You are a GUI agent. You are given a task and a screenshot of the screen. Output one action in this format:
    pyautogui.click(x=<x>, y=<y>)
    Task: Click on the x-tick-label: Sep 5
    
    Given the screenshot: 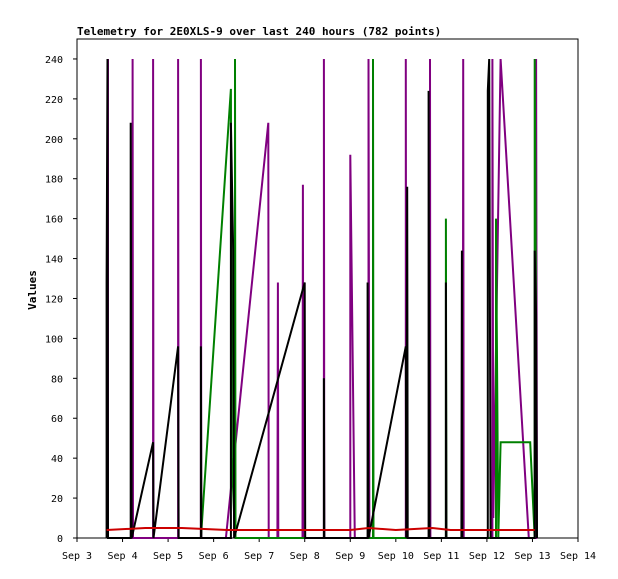 What is the action you would take?
    pyautogui.click(x=168, y=556)
    